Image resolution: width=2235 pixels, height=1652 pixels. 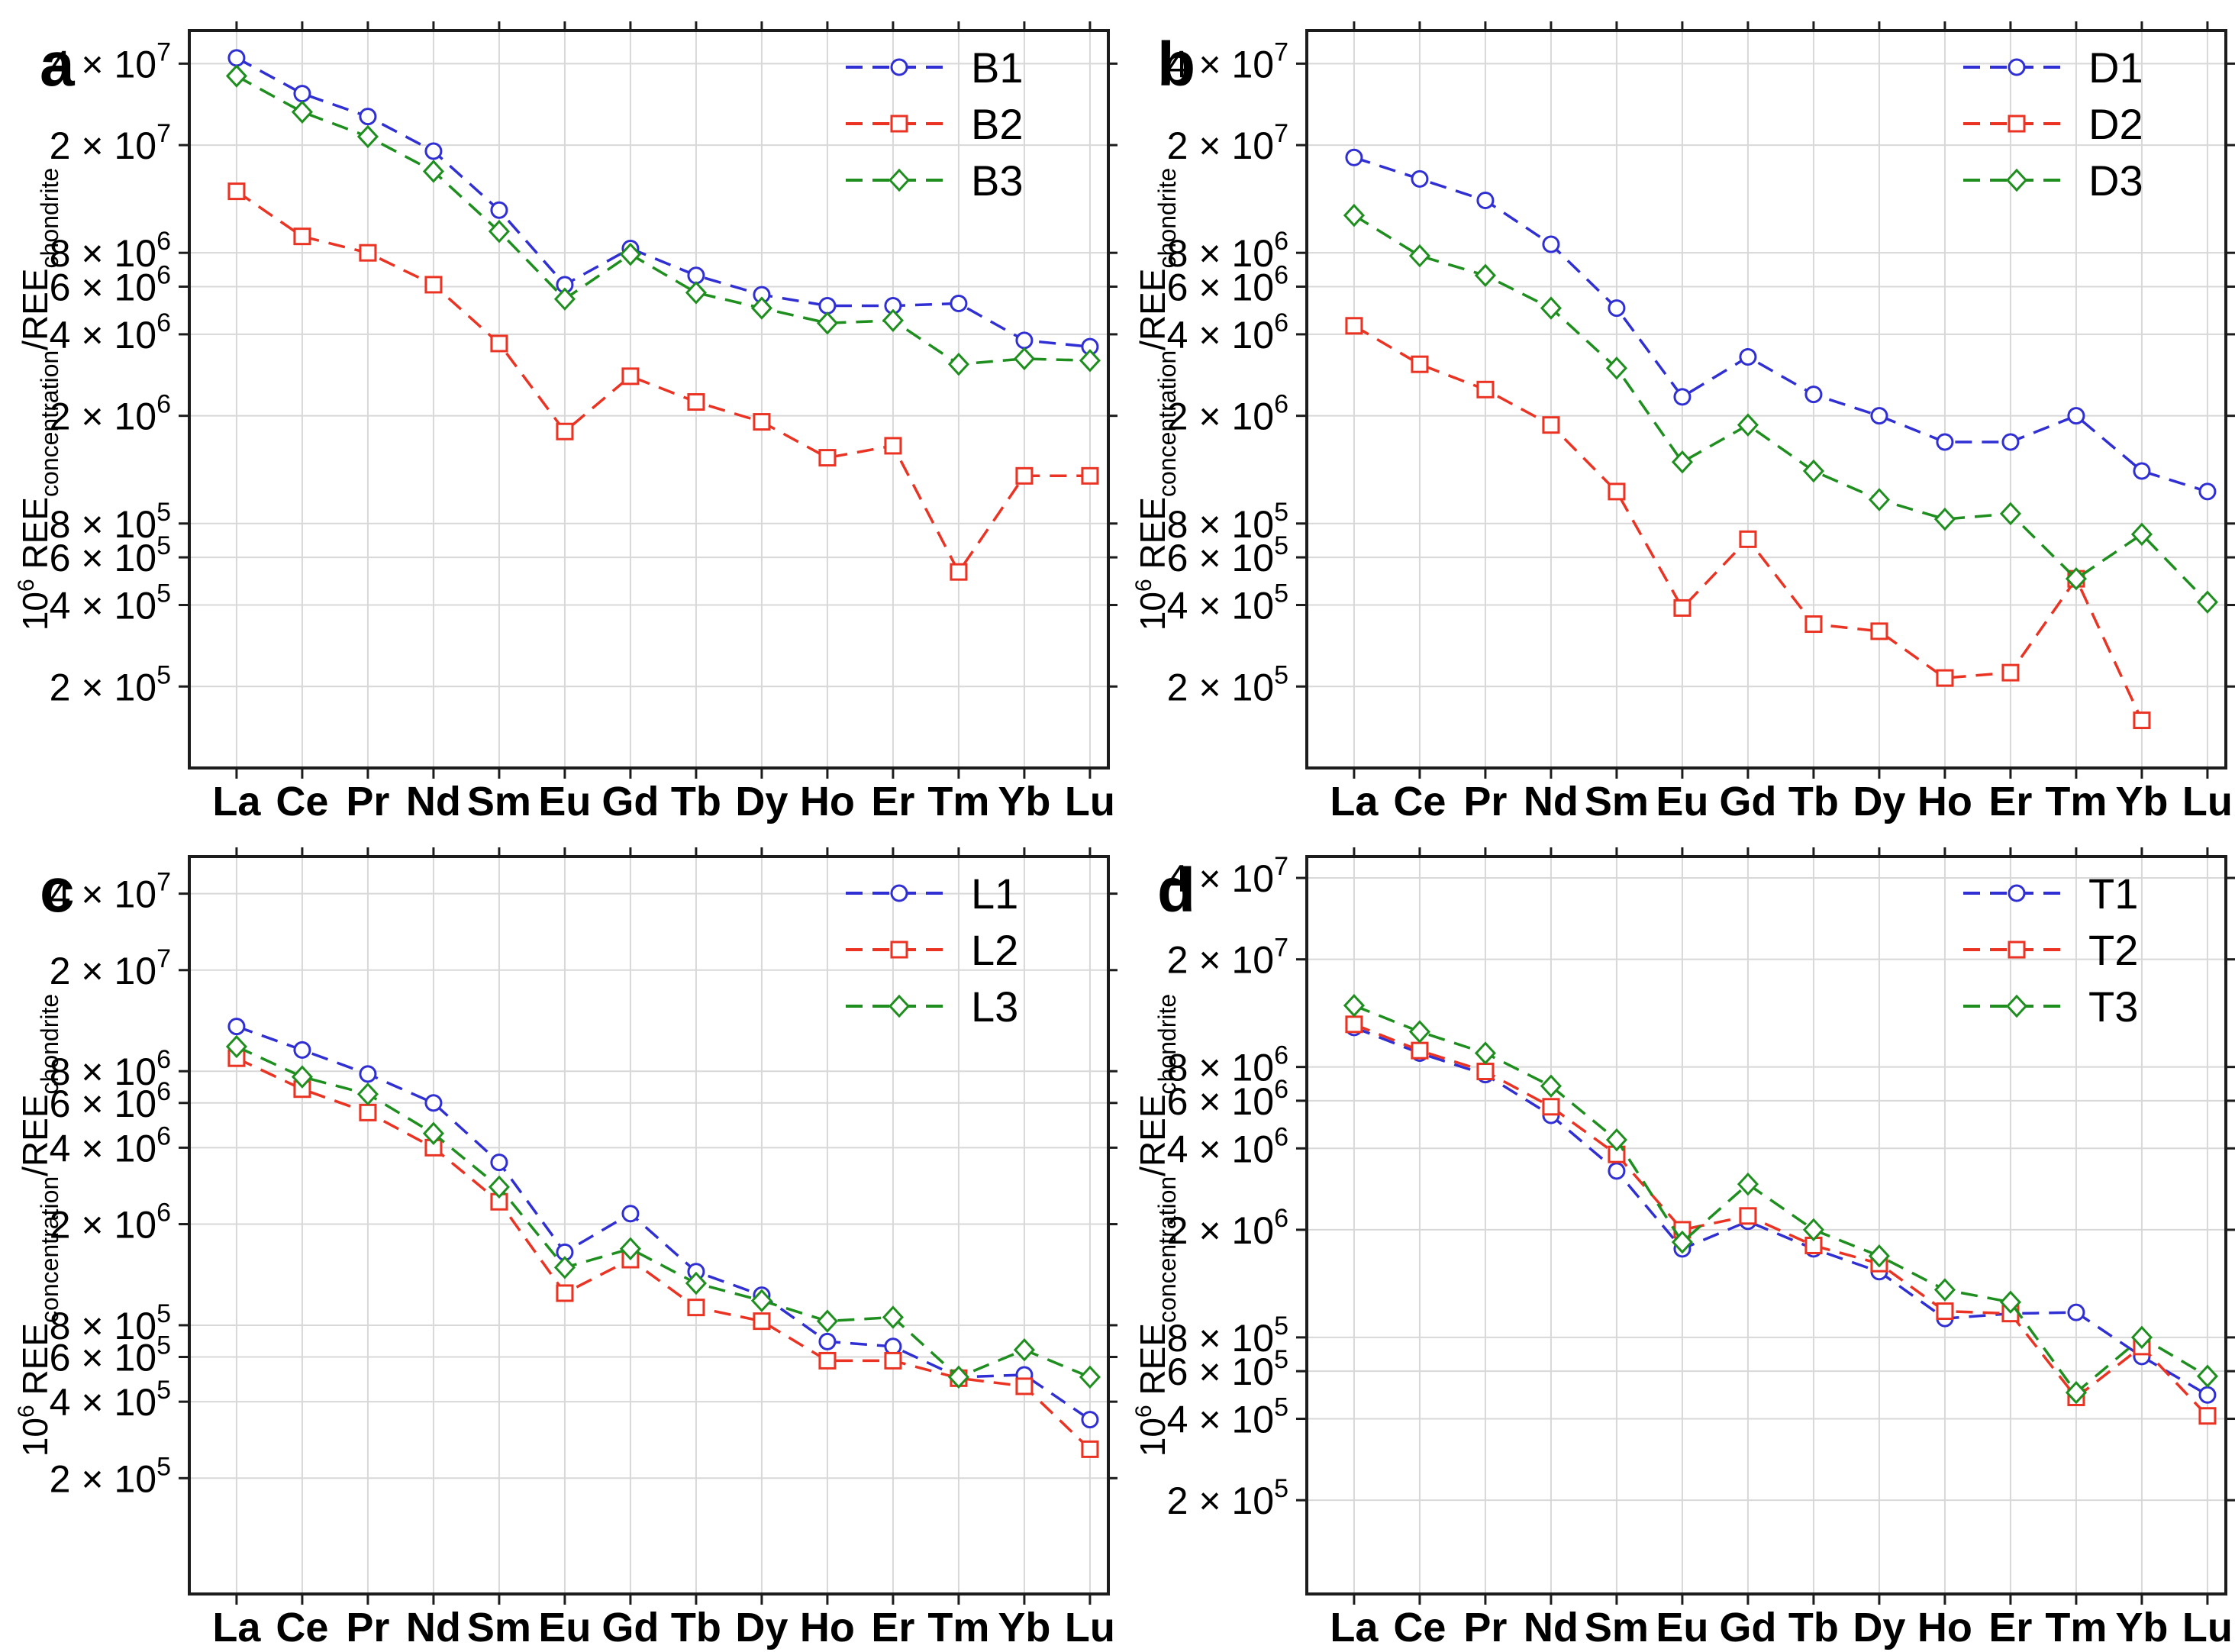 I want to click on series-L1, so click(x=663, y=1223).